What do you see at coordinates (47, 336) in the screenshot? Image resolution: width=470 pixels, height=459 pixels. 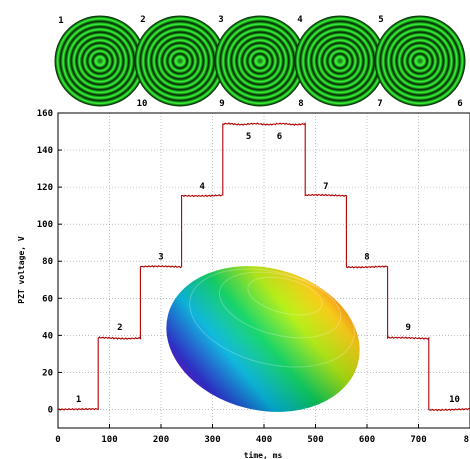 I see `y-tick-label: 40` at bounding box center [47, 336].